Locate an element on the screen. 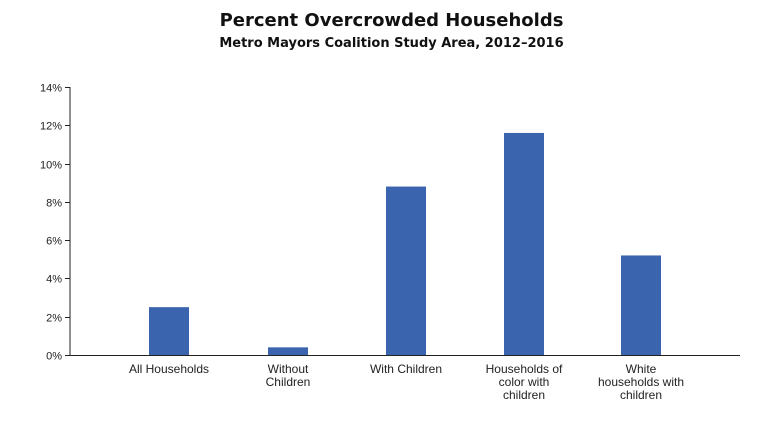 The width and height of the screenshot is (783, 421). y-tick-label: 0% is located at coordinates (54, 357).